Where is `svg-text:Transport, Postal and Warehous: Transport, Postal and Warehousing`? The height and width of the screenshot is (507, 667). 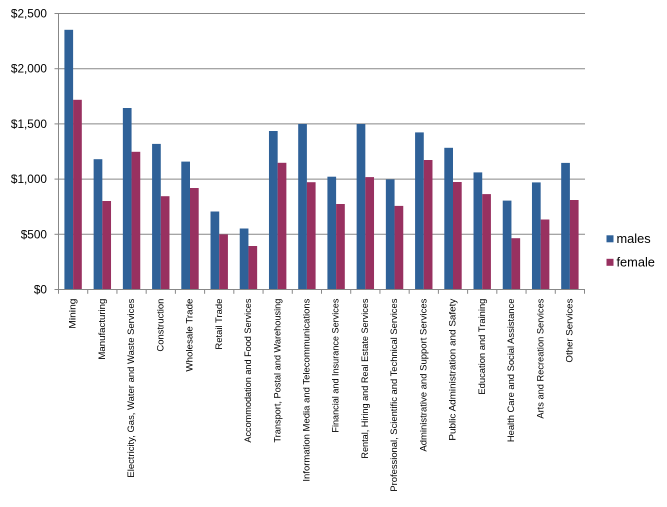 svg-text:Transport, Postal and Warehous: Transport, Postal and Warehousing is located at coordinates (277, 371).